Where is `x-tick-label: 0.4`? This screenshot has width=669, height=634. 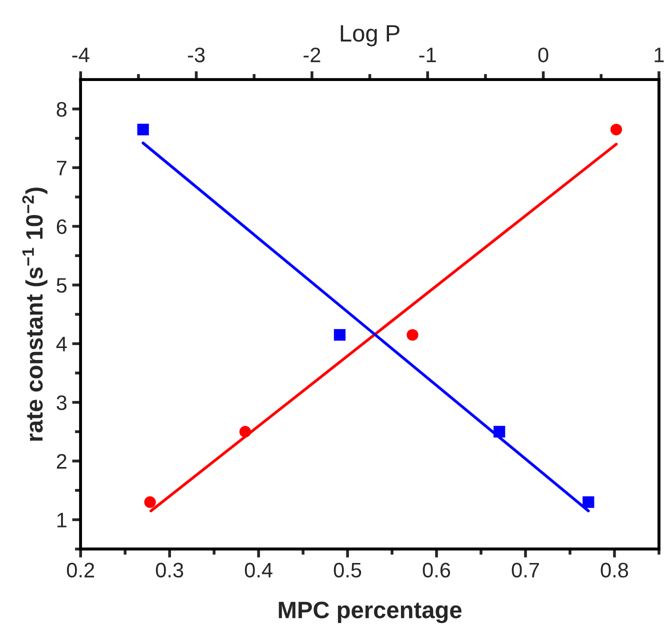
x-tick-label: 0.4 is located at coordinates (258, 570).